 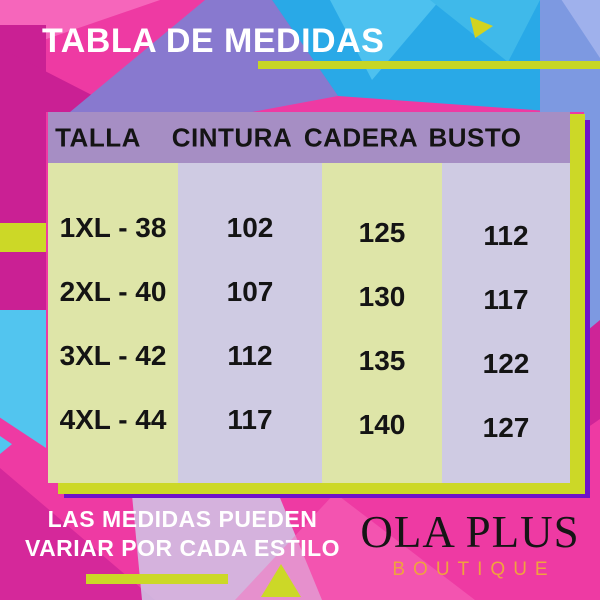 I want to click on brand-logo: OLA PLUS BOUTIQUE, so click(x=470, y=544).